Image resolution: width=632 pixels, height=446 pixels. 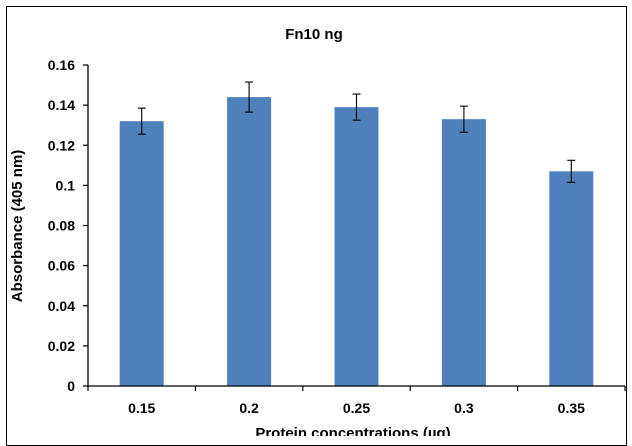 I want to click on bar-0.35, so click(x=571, y=278).